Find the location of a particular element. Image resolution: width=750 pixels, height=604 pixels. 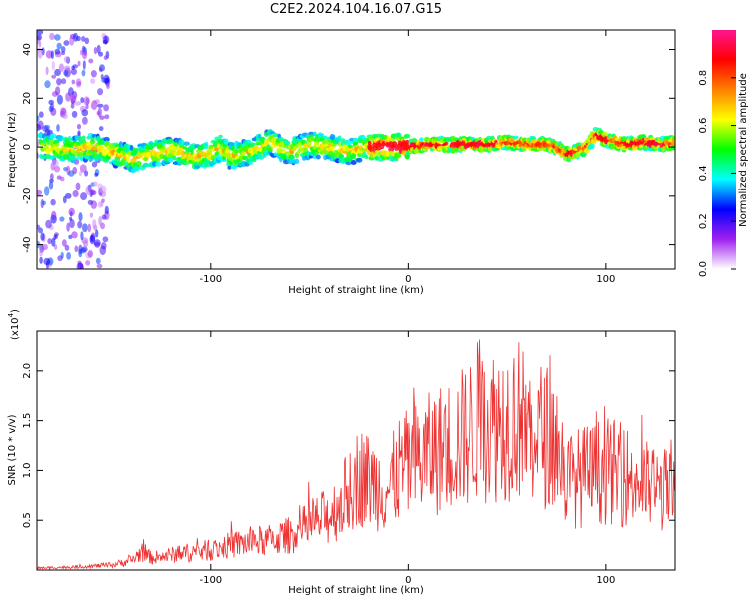

colorbar-tick-label: 0.6 is located at coordinates (703, 126).